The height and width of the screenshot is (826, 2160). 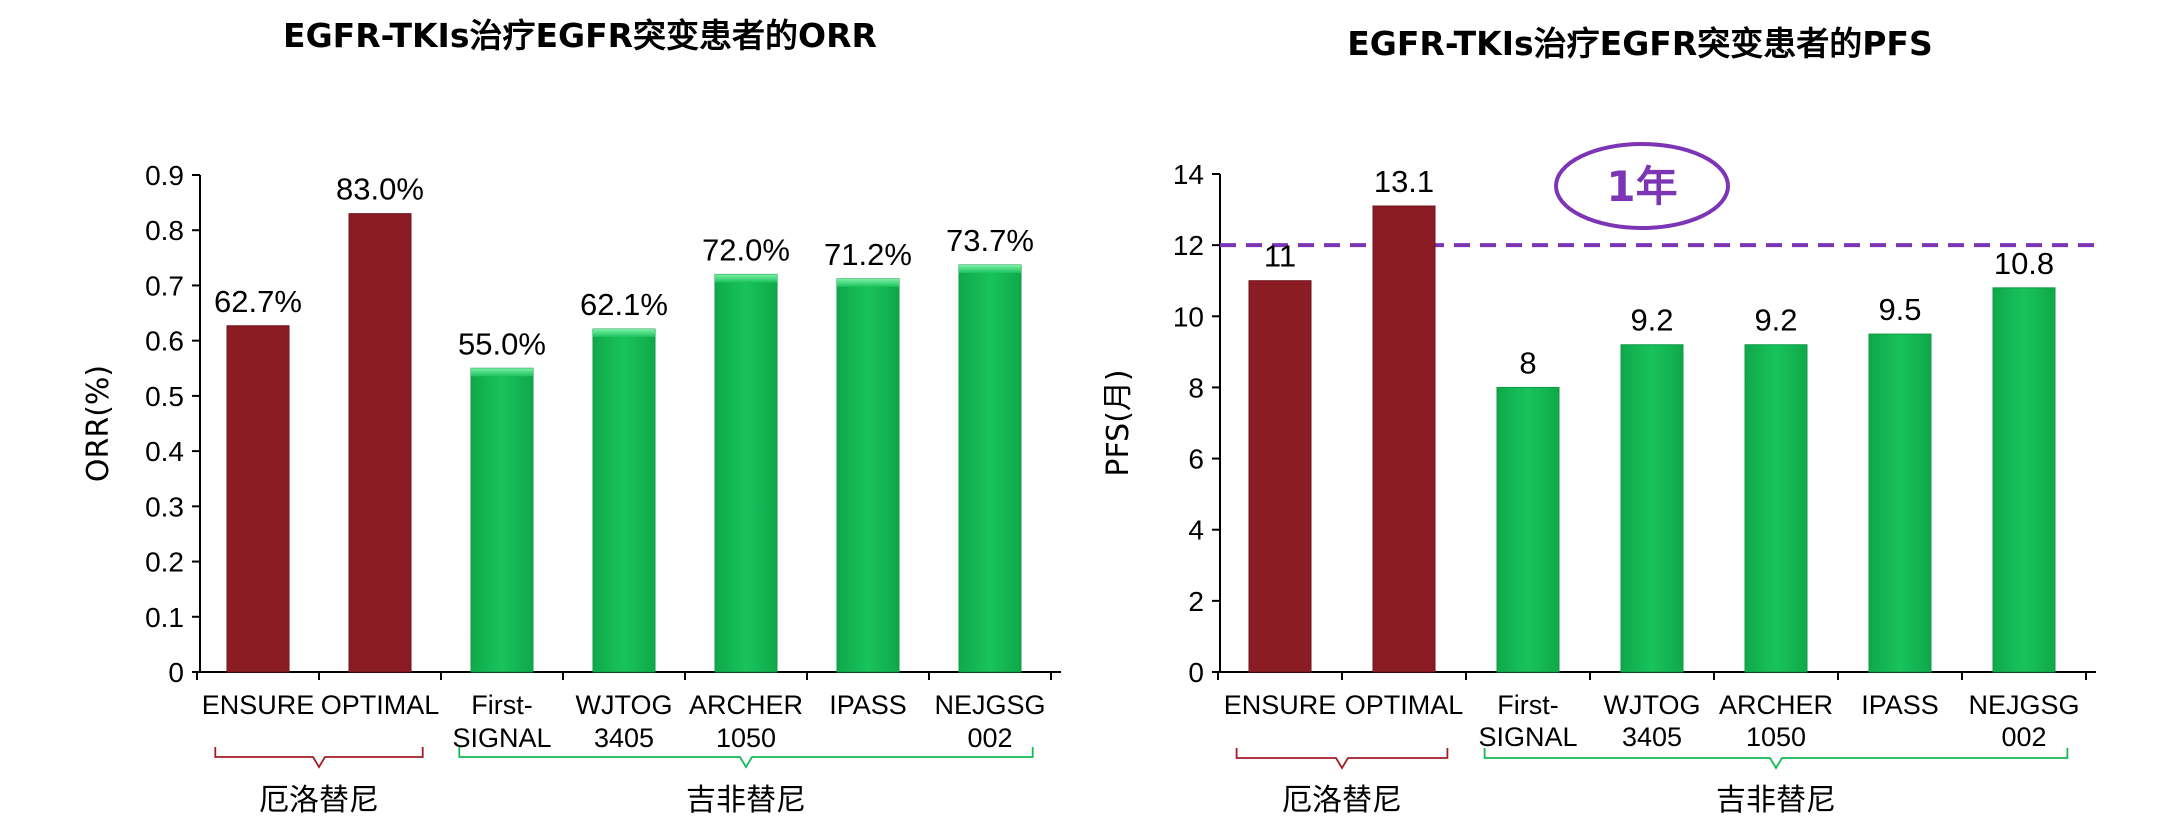 I want to click on y-tick-label: 6, so click(x=1196, y=459).